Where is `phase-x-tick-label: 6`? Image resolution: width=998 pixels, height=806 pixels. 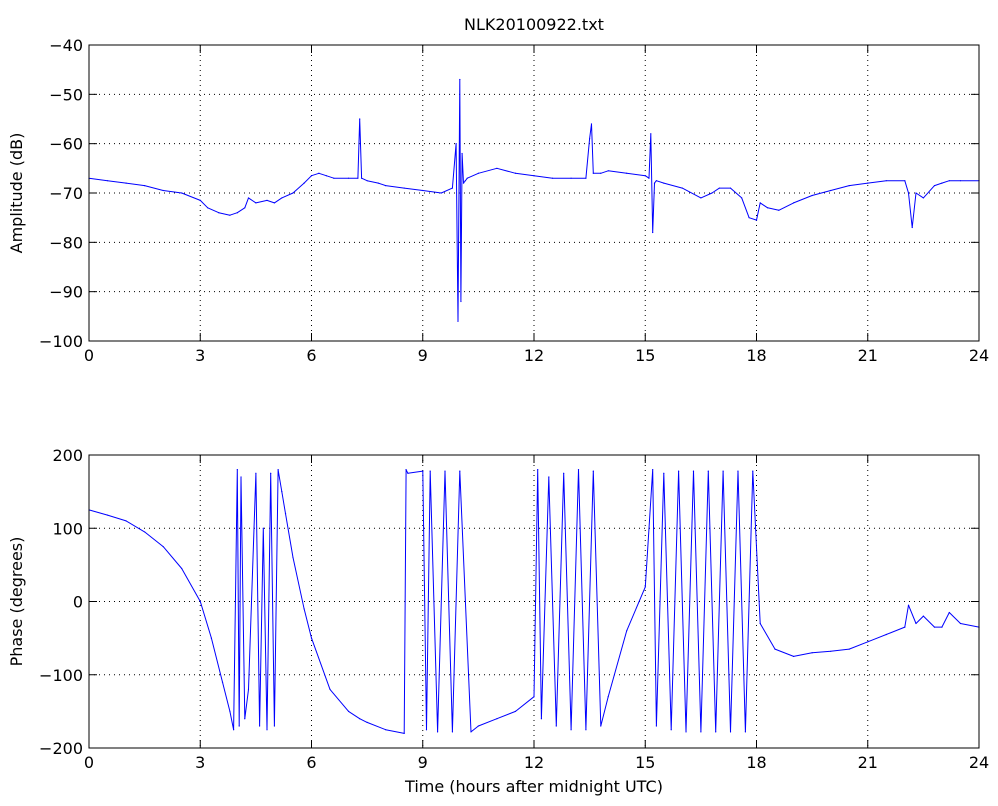 phase-x-tick-label: 6 is located at coordinates (311, 762).